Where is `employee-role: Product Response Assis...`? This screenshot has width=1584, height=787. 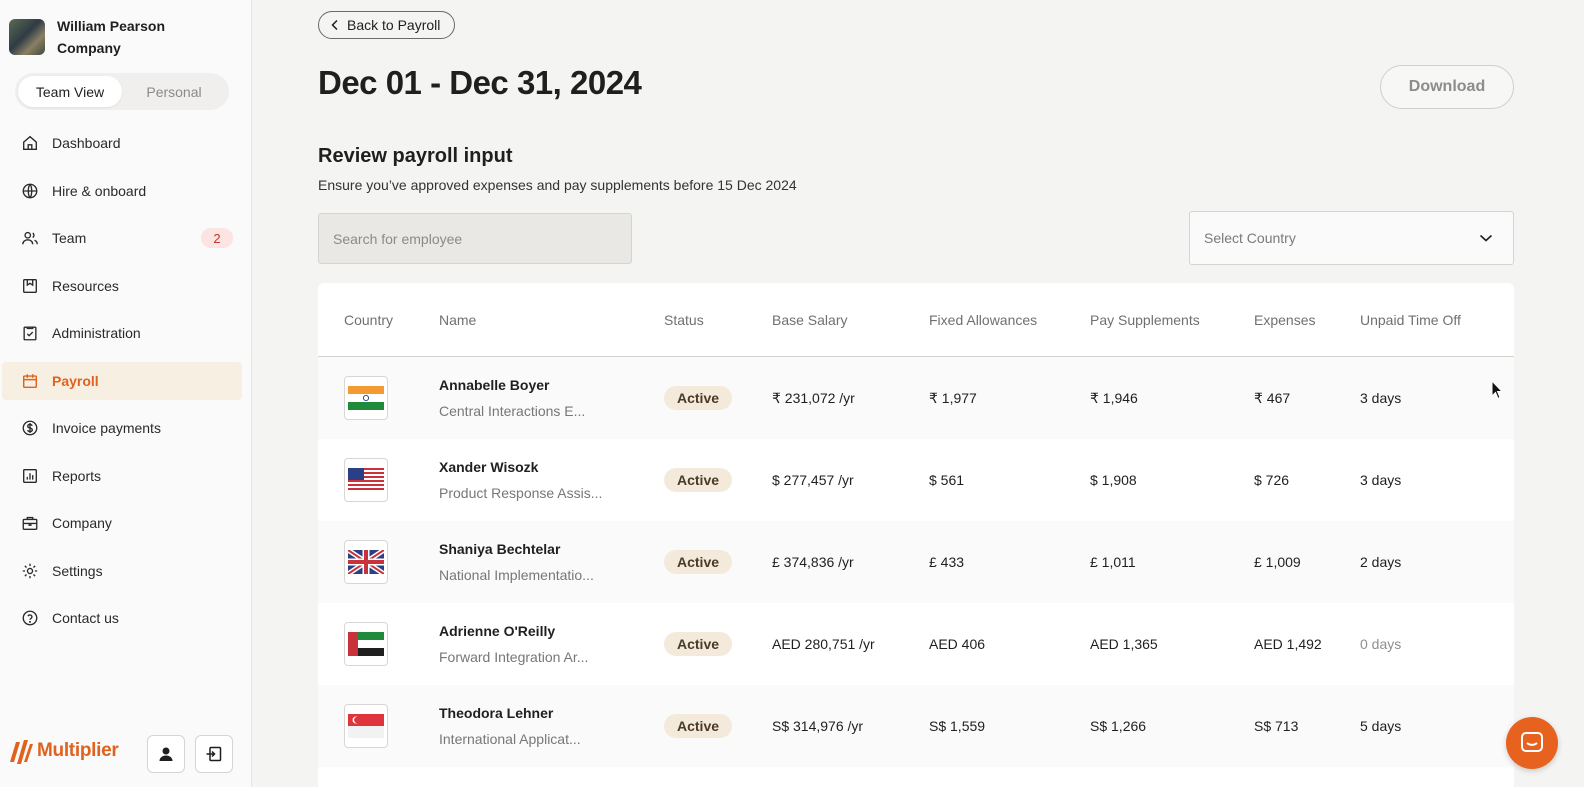 employee-role: Product Response Assis... is located at coordinates (521, 493).